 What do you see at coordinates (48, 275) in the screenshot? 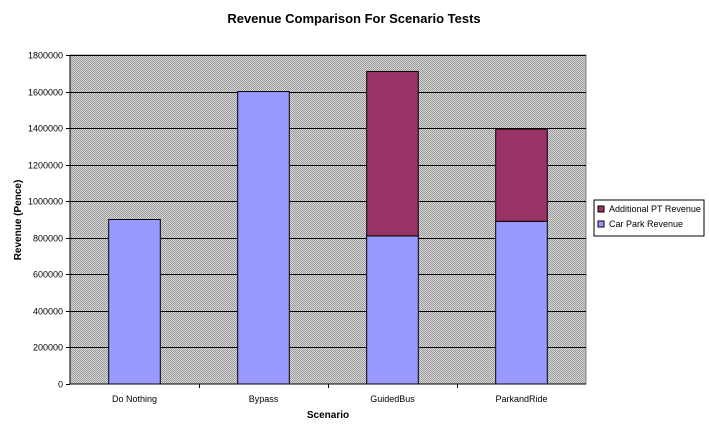
I see `y-tick-label: 600000` at bounding box center [48, 275].